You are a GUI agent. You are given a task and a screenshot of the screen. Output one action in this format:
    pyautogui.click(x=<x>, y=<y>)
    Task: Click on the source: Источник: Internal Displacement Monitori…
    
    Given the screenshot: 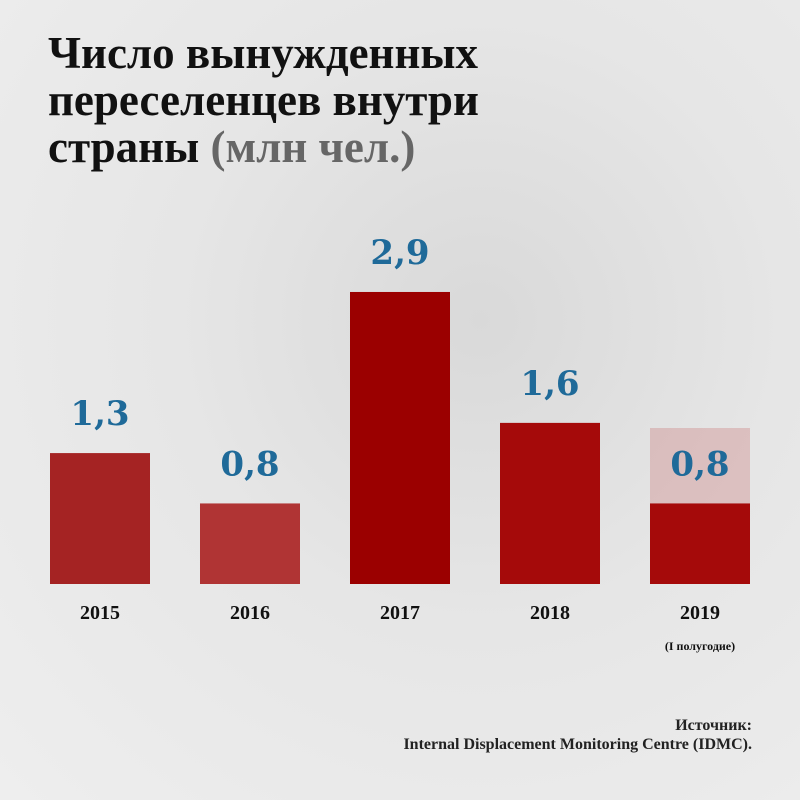 What is the action you would take?
    pyautogui.click(x=577, y=735)
    